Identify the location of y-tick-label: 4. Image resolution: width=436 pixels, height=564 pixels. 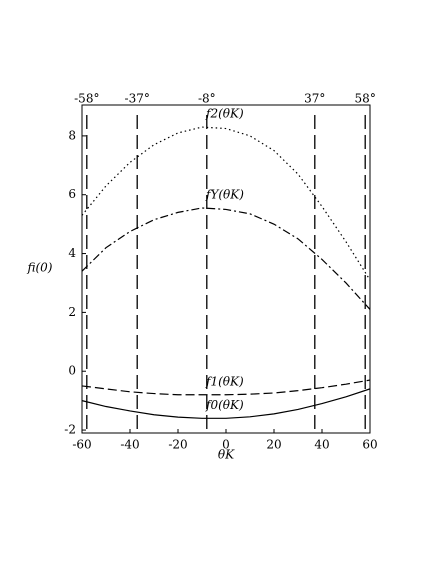
(72, 253).